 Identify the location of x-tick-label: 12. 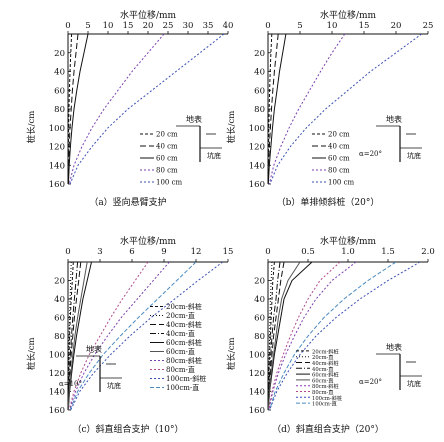
(196, 252).